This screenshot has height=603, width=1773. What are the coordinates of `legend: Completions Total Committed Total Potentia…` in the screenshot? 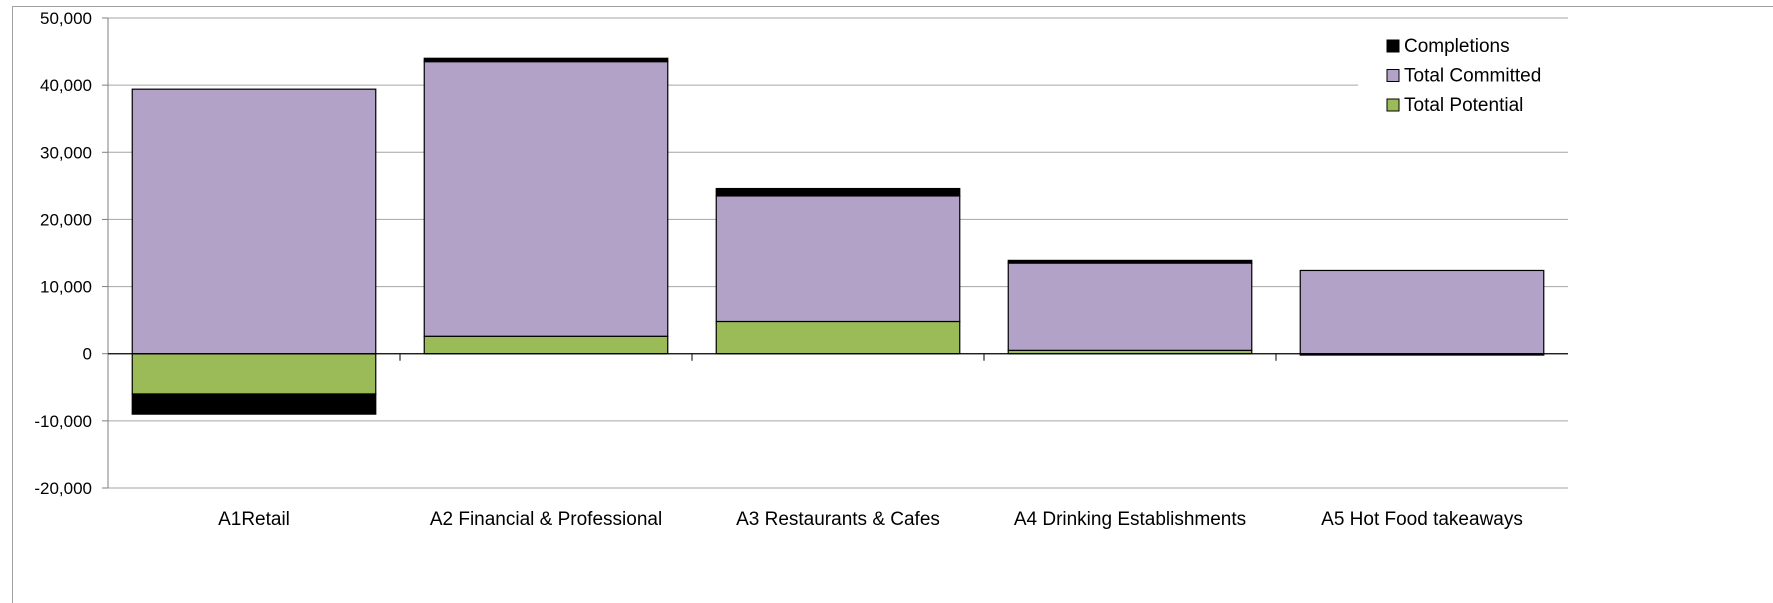 It's located at (1463, 76).